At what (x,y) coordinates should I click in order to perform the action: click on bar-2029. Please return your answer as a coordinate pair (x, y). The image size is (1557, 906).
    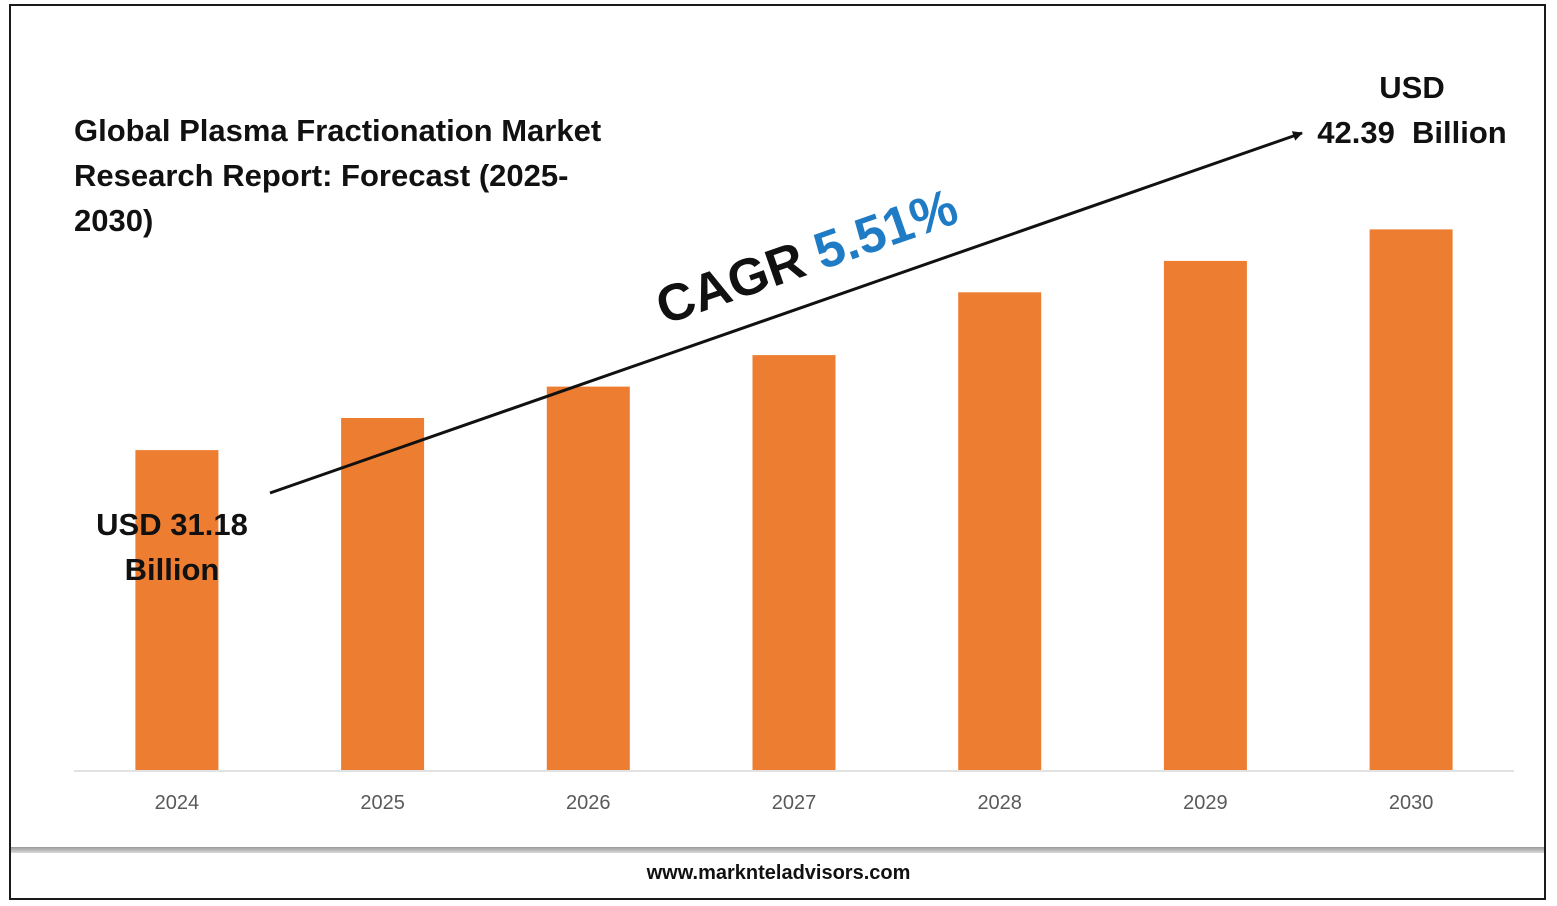
    Looking at the image, I should click on (1205, 515).